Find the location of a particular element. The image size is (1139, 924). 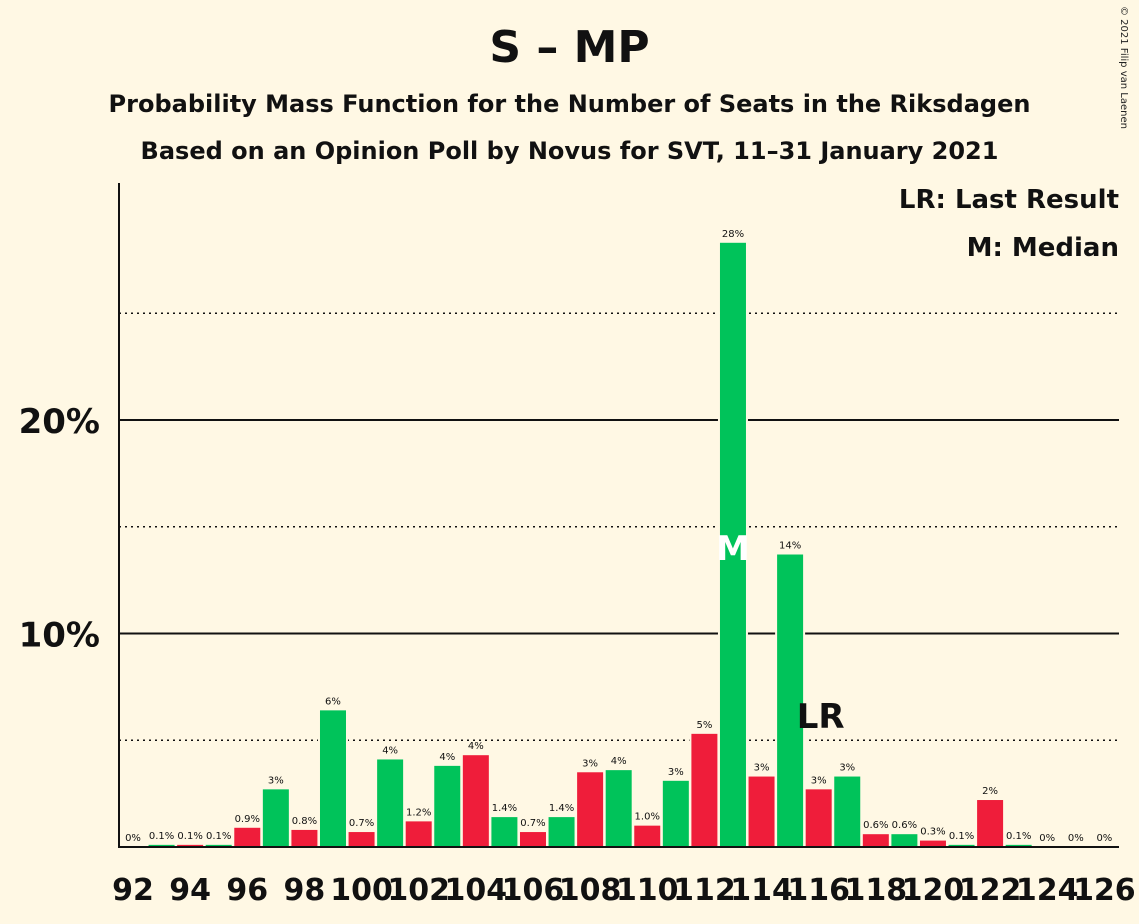

bar-value-label: 1.2% is located at coordinates (418, 812).